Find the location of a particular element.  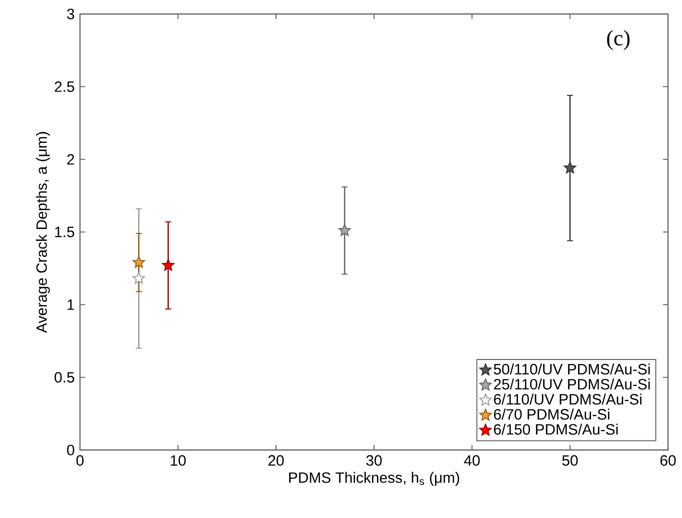

legend-label: 6/70 PDMS/Au-Si is located at coordinates (552, 414).